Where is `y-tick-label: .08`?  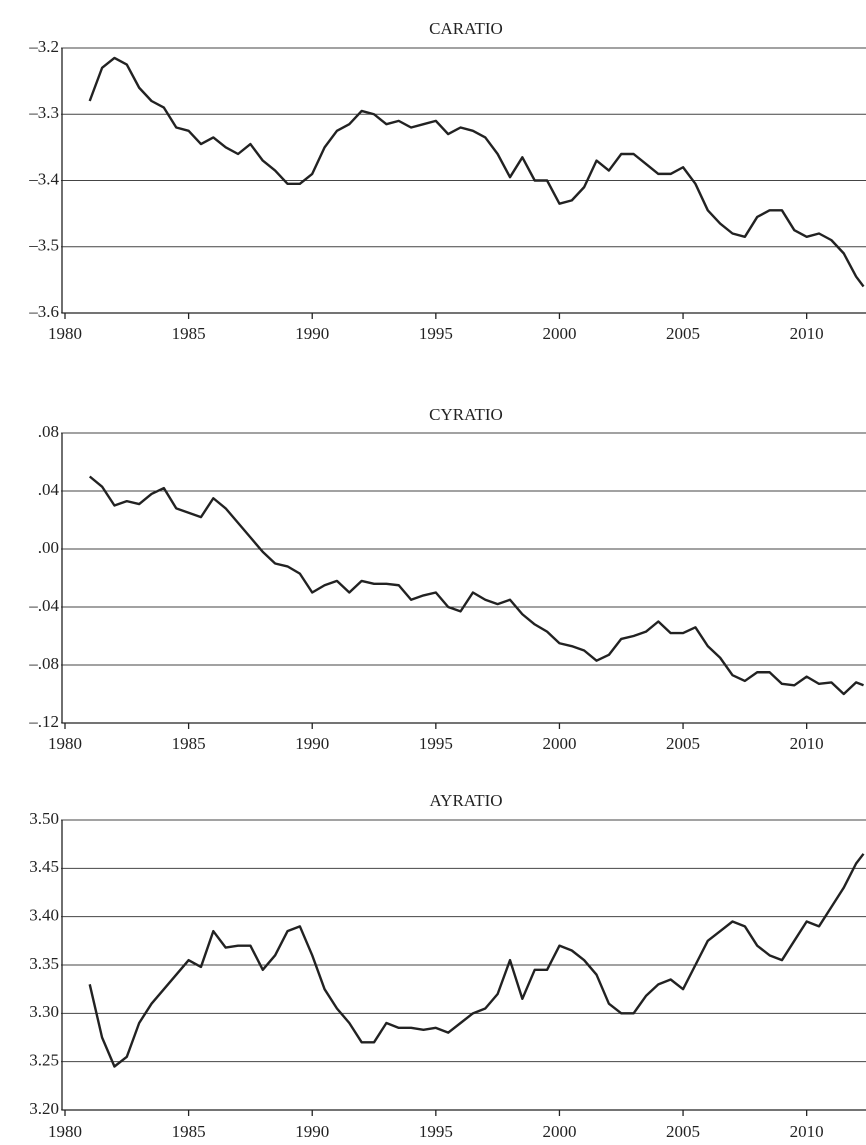 y-tick-label: .08 is located at coordinates (48, 431).